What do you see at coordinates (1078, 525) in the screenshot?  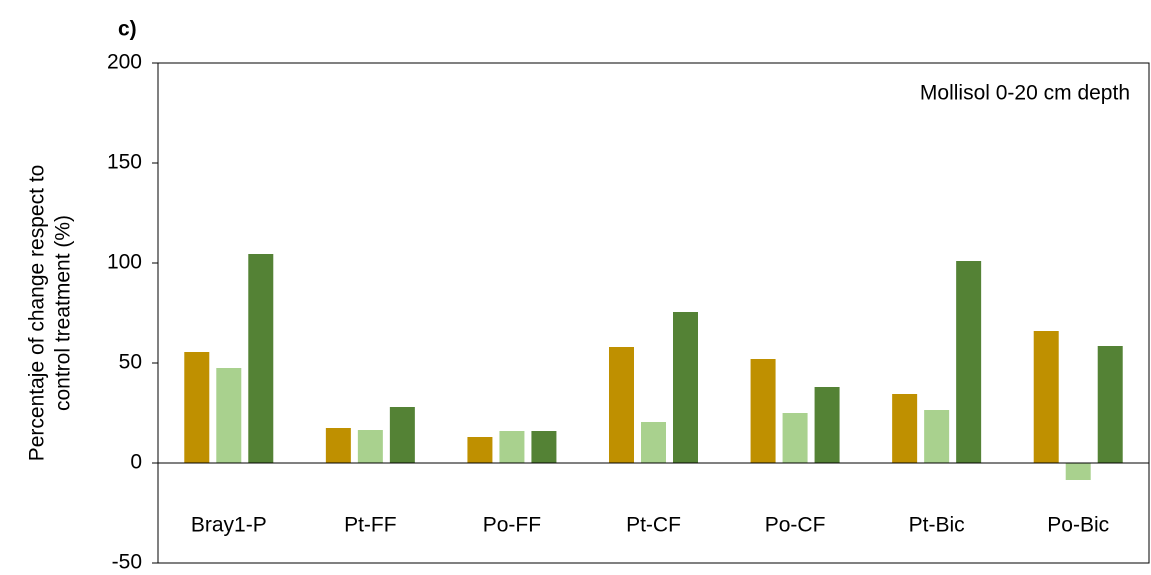 I see `x-tick-label: Po-Bic` at bounding box center [1078, 525].